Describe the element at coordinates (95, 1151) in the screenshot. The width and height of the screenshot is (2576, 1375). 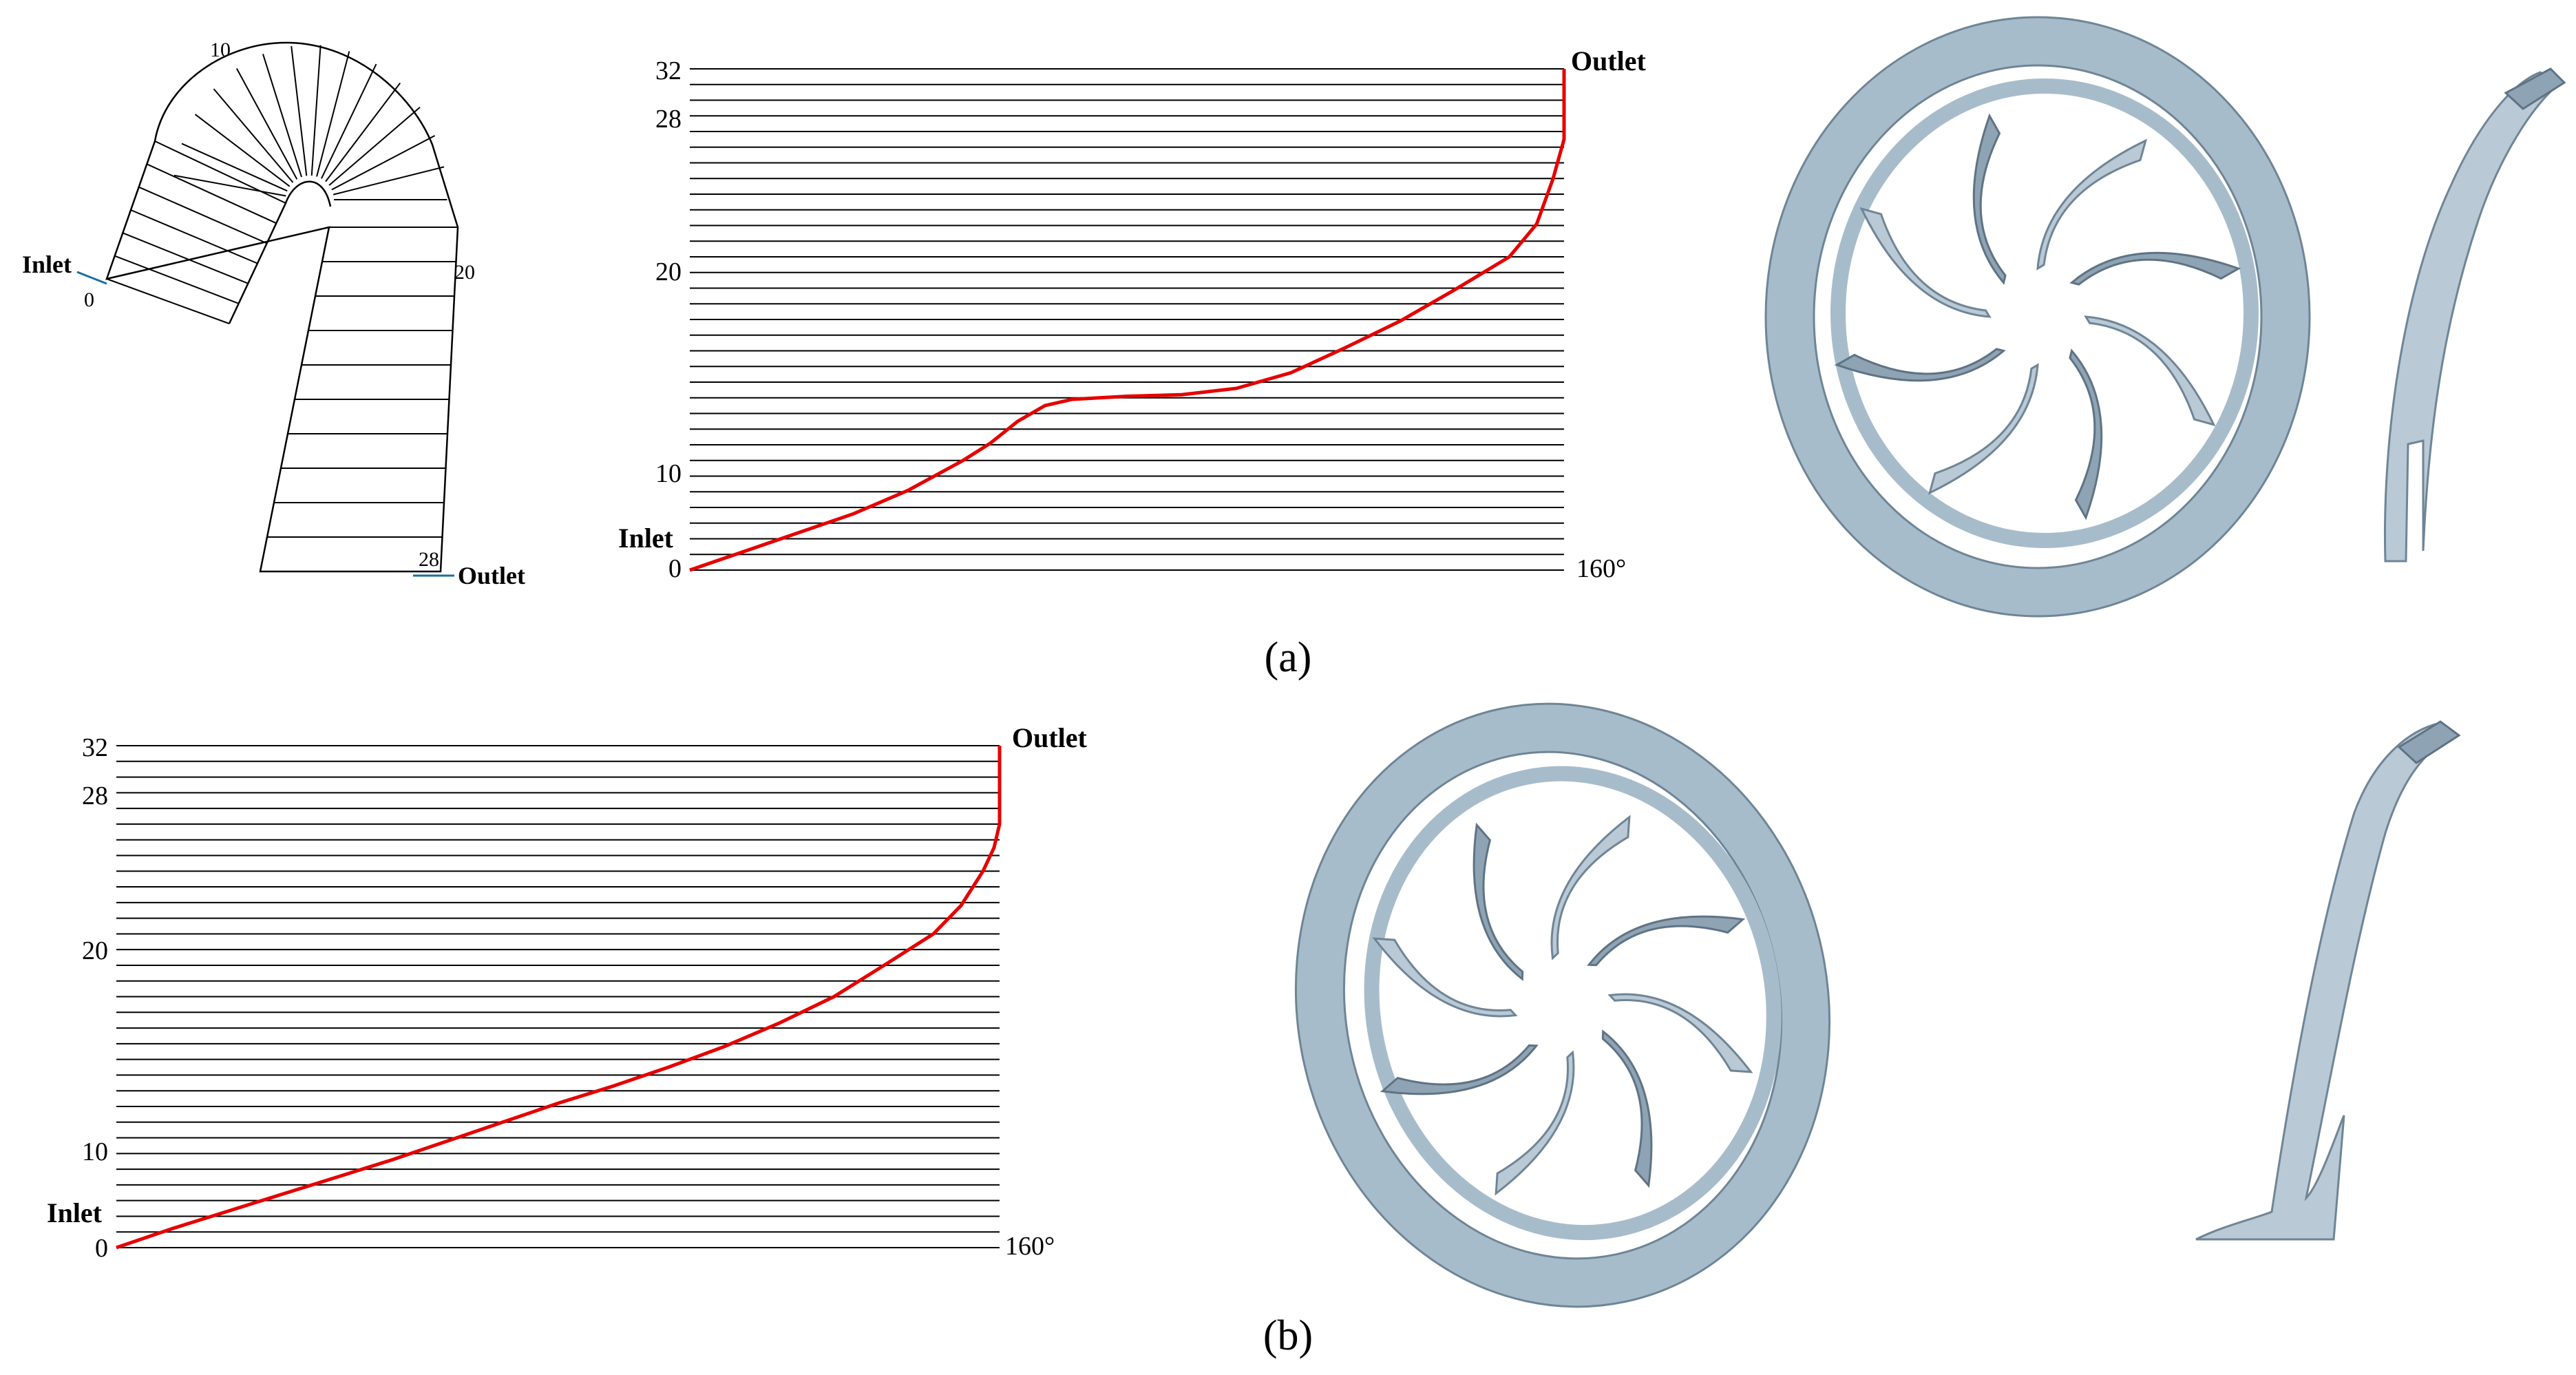
I see `chart-b-ytick-10: 10` at that location.